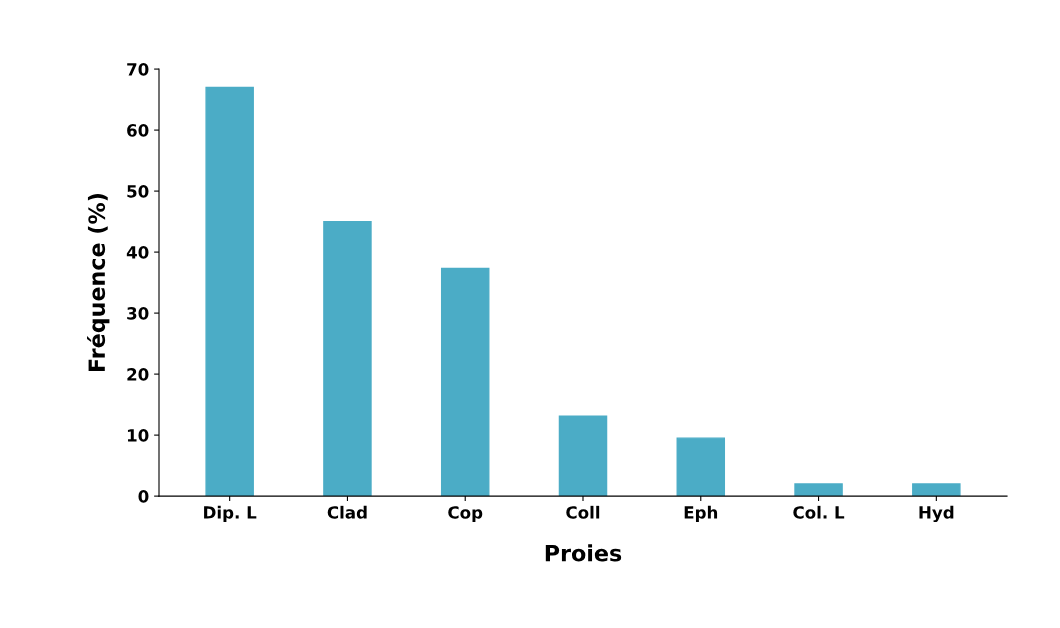 The height and width of the screenshot is (628, 1060). I want to click on x-tick-label: Dip. L, so click(230, 513).